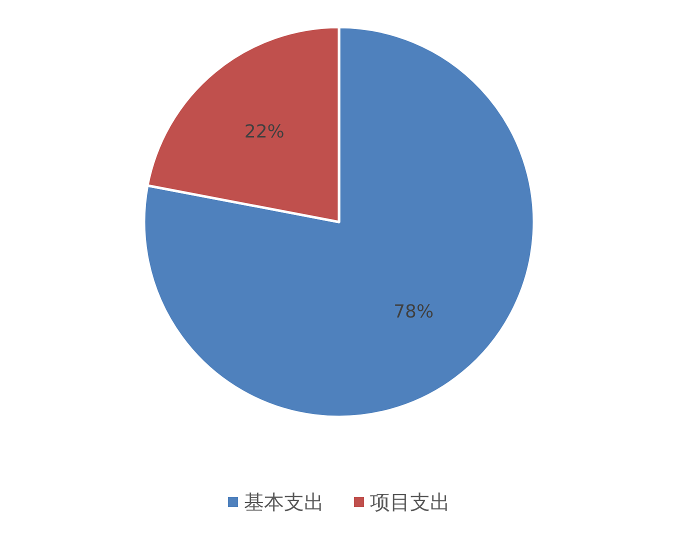  Describe the element at coordinates (414, 312) in the screenshot. I see `data-label: 78%` at that location.